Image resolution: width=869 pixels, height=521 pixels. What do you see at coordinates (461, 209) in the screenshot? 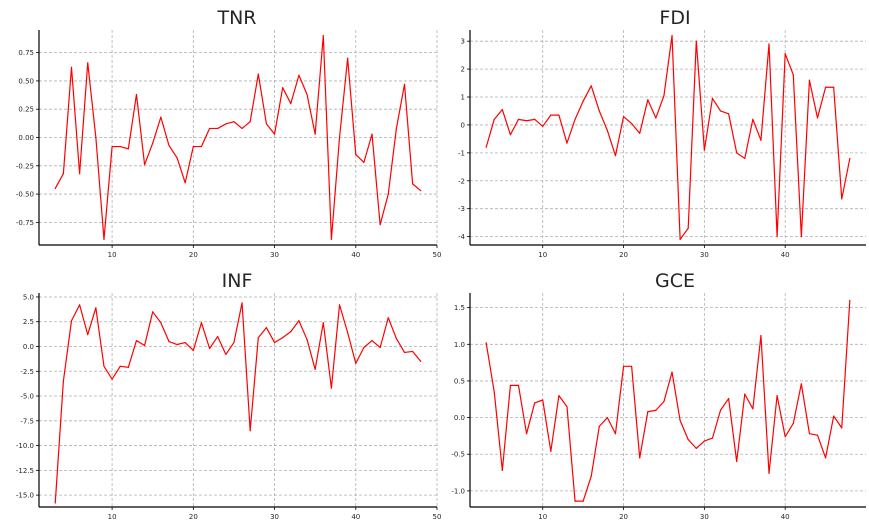
I see `y-tick-label: -3` at bounding box center [461, 209].